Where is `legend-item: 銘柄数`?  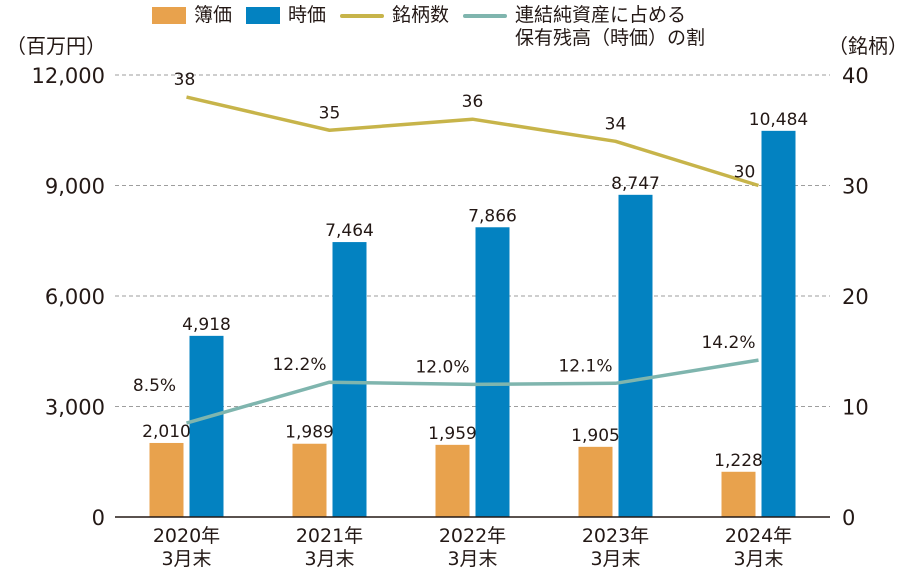 legend-item: 銘柄数 is located at coordinates (394, 15).